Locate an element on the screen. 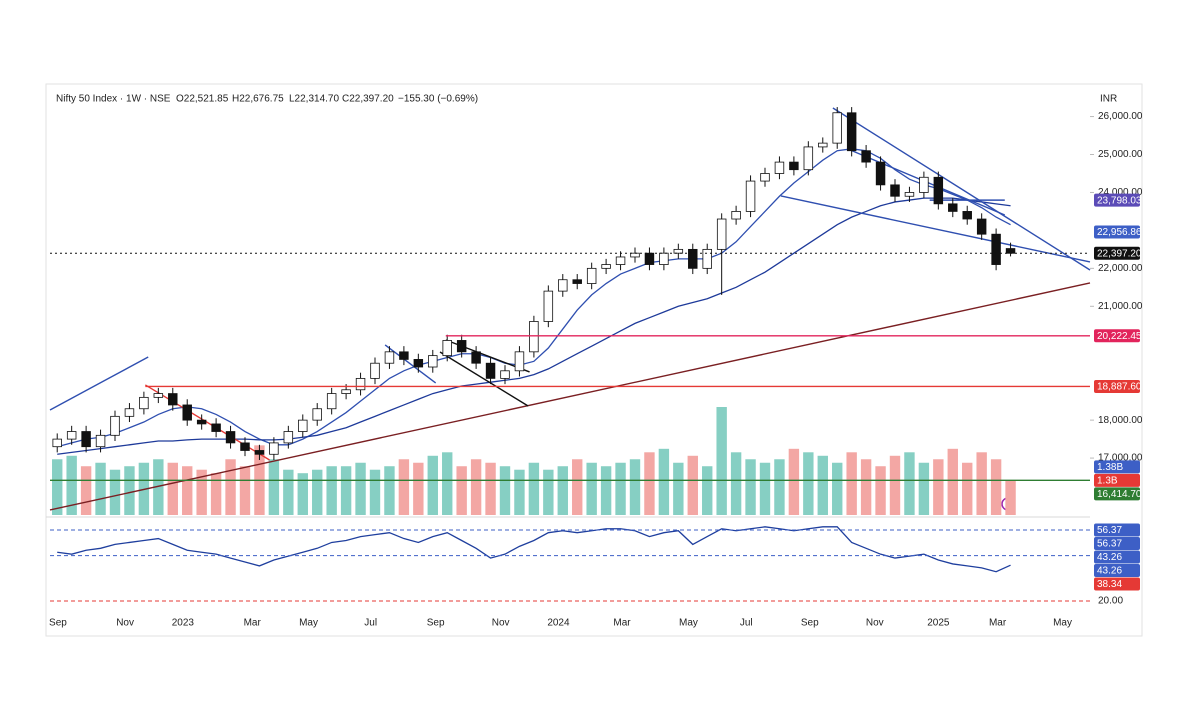 This screenshot has height=720, width=1200. ohlc-low: L22,314.70 is located at coordinates (314, 99).